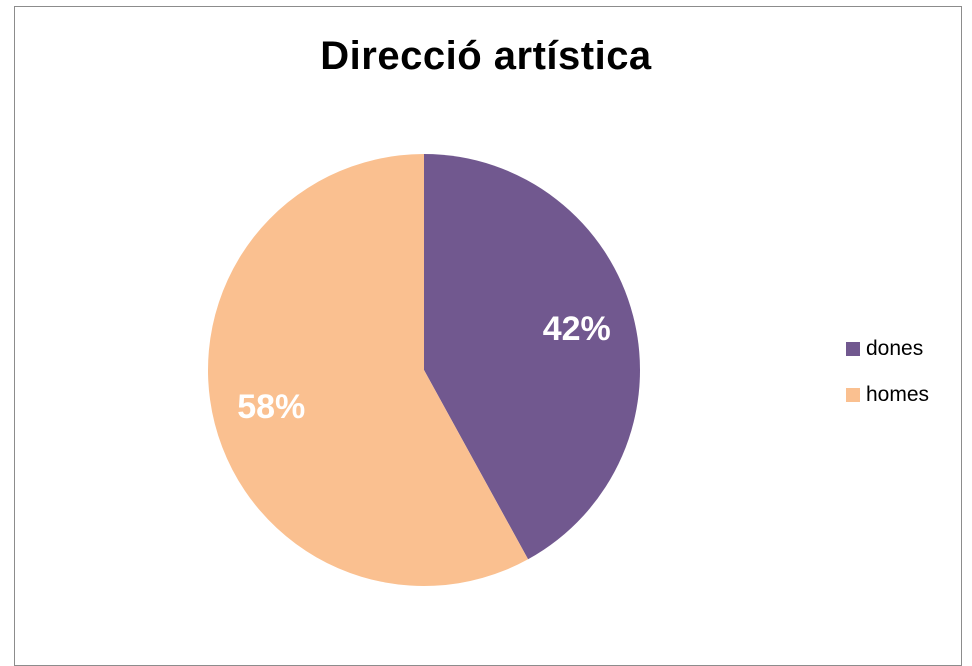  I want to click on legend-swatch-dones, so click(853, 349).